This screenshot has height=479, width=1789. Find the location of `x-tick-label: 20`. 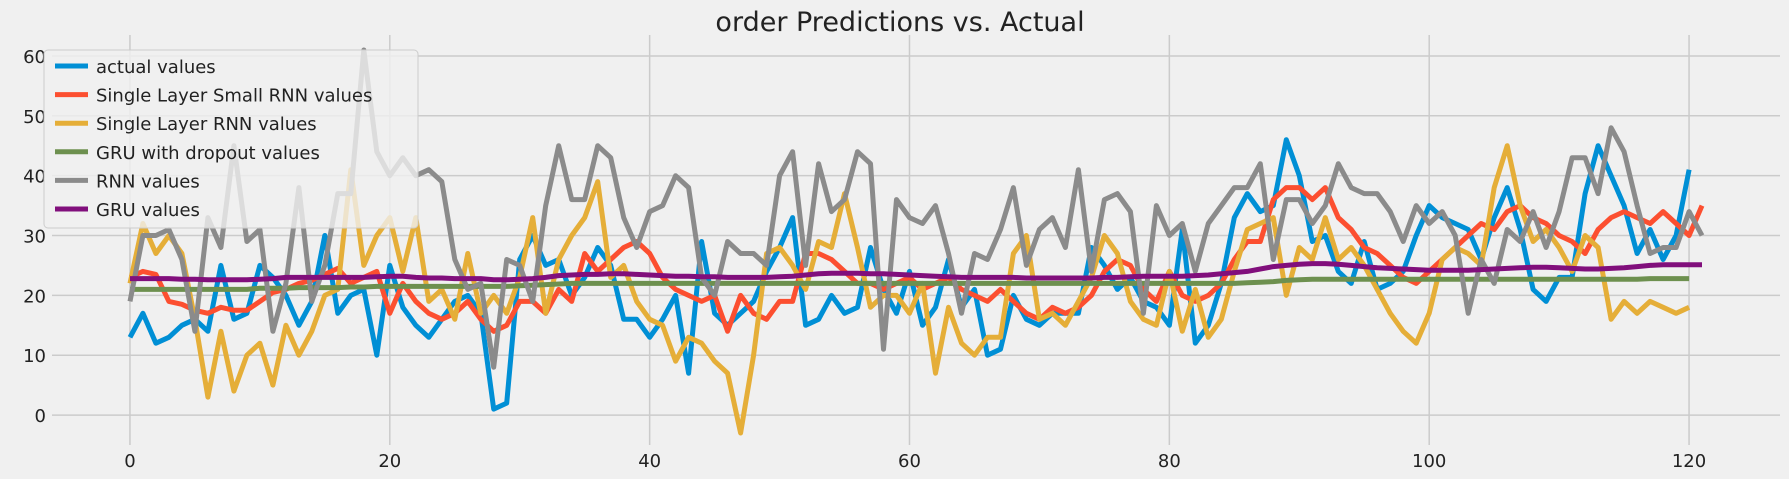

x-tick-label: 20 is located at coordinates (389, 461).